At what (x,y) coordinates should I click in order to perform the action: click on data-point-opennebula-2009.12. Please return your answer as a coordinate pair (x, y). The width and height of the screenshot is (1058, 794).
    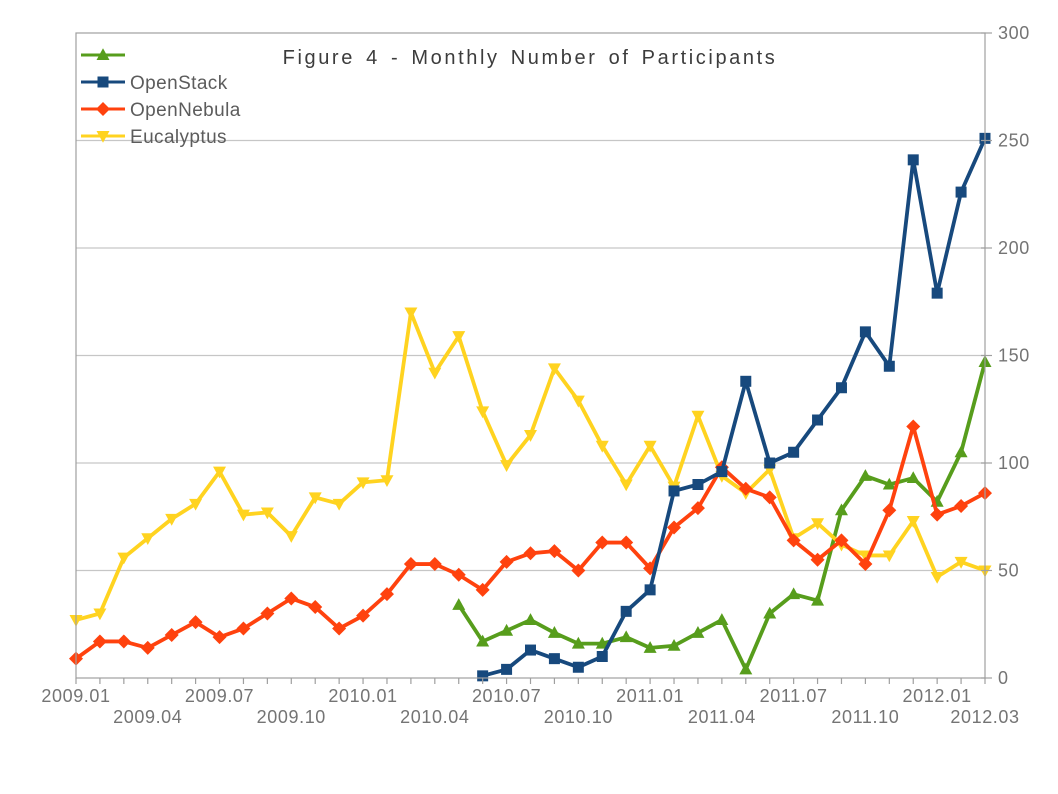
    Looking at the image, I should click on (339, 628).